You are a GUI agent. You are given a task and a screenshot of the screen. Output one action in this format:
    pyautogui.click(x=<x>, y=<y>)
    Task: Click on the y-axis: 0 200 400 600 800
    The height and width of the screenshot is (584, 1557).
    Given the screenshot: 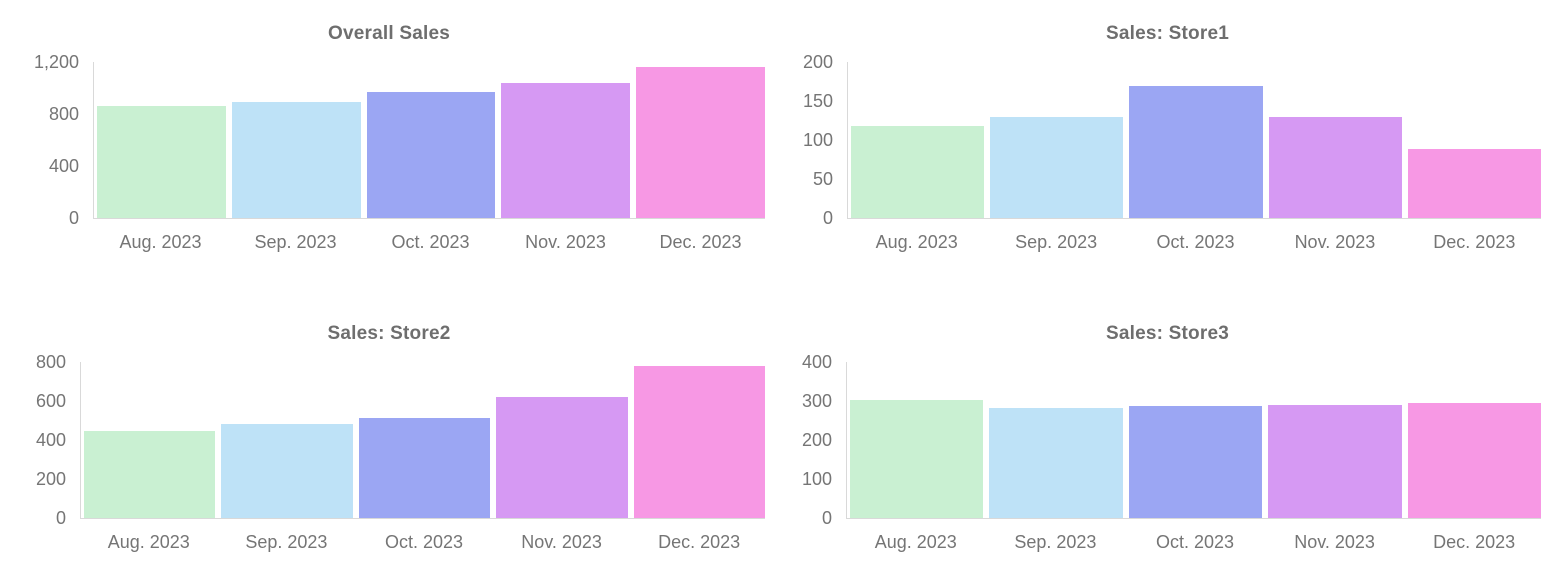 What is the action you would take?
    pyautogui.click(x=40, y=440)
    